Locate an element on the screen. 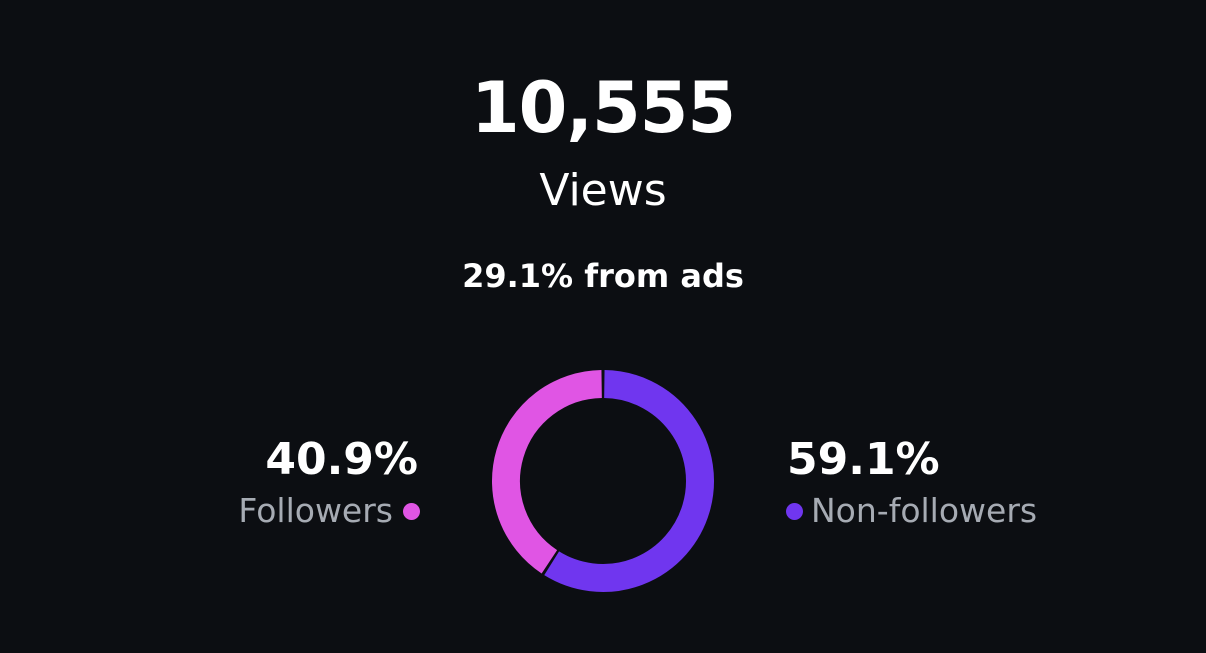 The width and height of the screenshot is (1206, 653). non-followers-label: Non-followers is located at coordinates (924, 510).